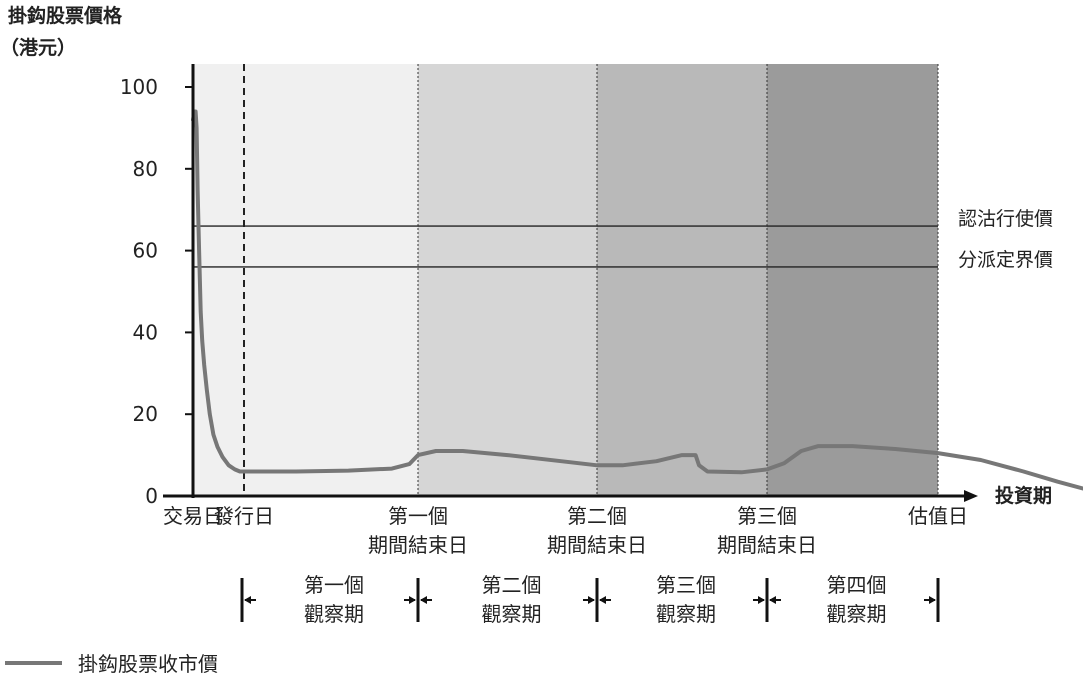 Image resolution: width=1083 pixels, height=678 pixels. What do you see at coordinates (156, 291) in the screenshot?
I see `y-tick-labels: 0 20 40 60 80 100` at bounding box center [156, 291].